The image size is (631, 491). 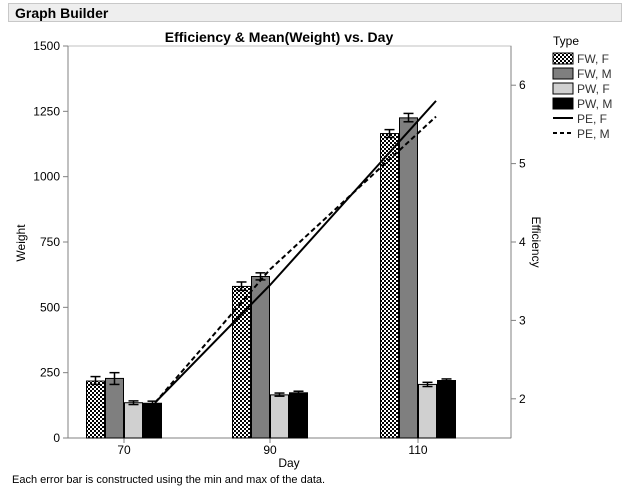 What do you see at coordinates (288, 463) in the screenshot?
I see `x-axis-label: Day` at bounding box center [288, 463].